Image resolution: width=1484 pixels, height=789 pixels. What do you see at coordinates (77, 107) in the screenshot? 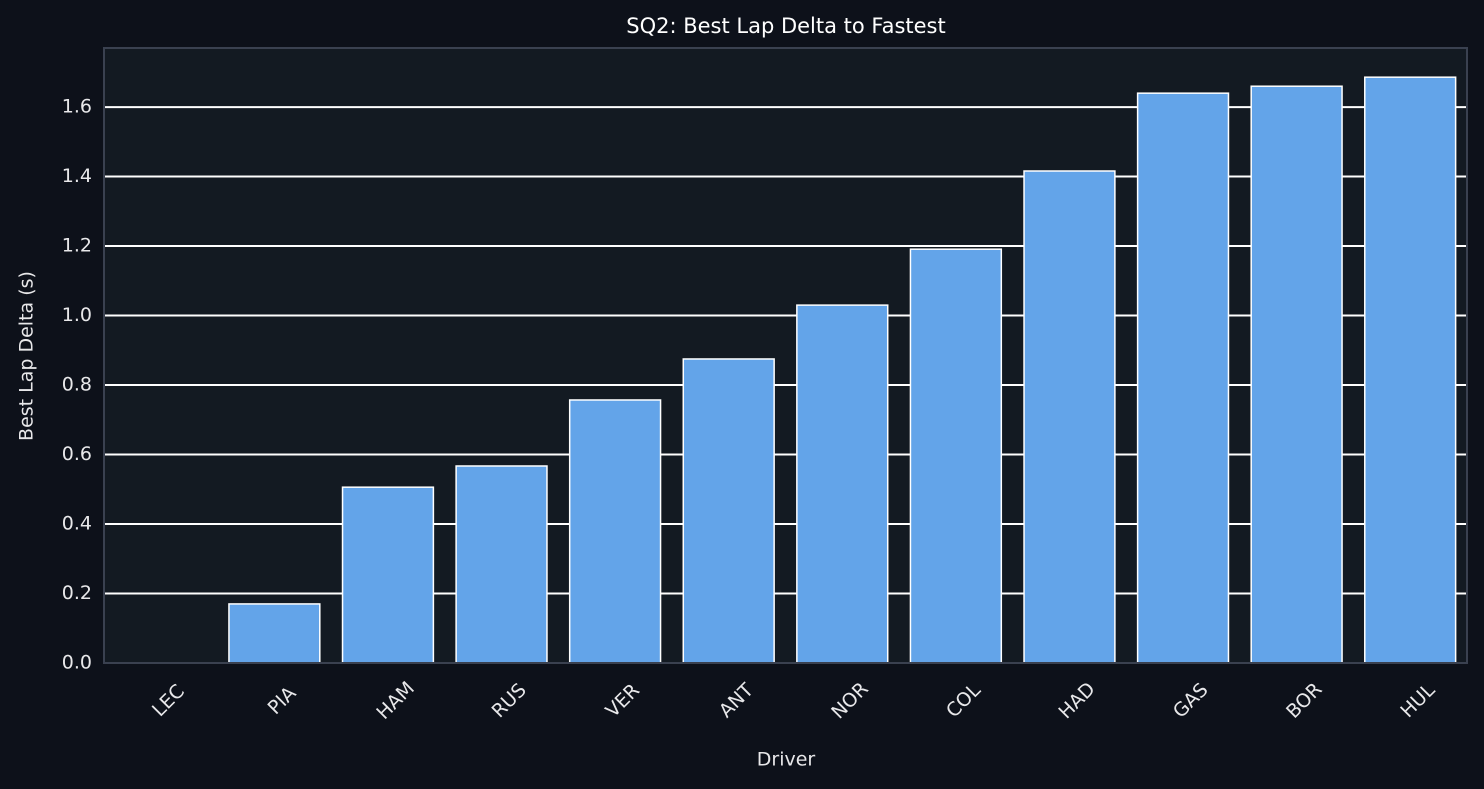
I see `y-tick-label: 1.6` at bounding box center [77, 107].